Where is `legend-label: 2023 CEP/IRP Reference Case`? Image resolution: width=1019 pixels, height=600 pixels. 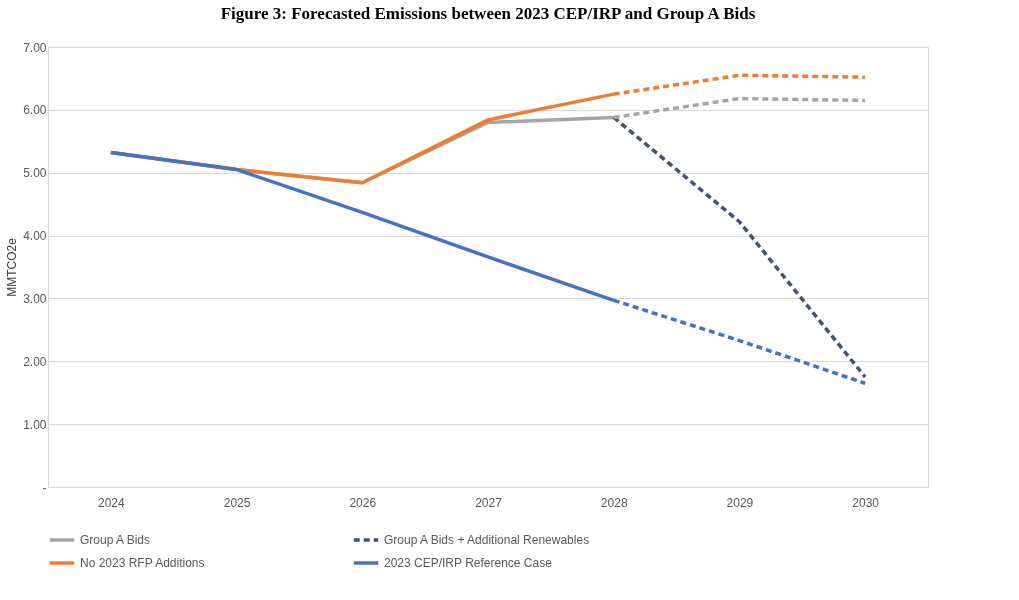
legend-label: 2023 CEP/IRP Reference Case is located at coordinates (468, 563).